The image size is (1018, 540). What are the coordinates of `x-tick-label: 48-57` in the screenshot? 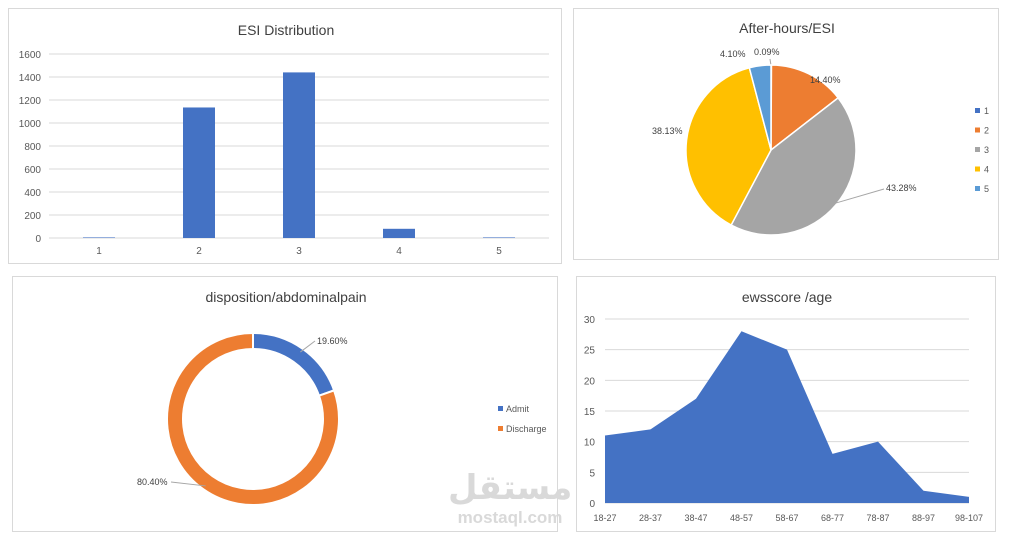 It's located at (741, 518).